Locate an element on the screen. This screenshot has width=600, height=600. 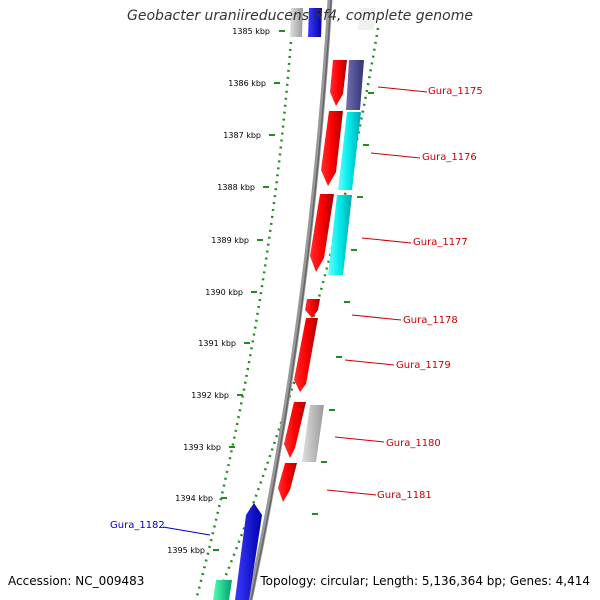
kbp-label: 1394 kbp is located at coordinates (194, 498).